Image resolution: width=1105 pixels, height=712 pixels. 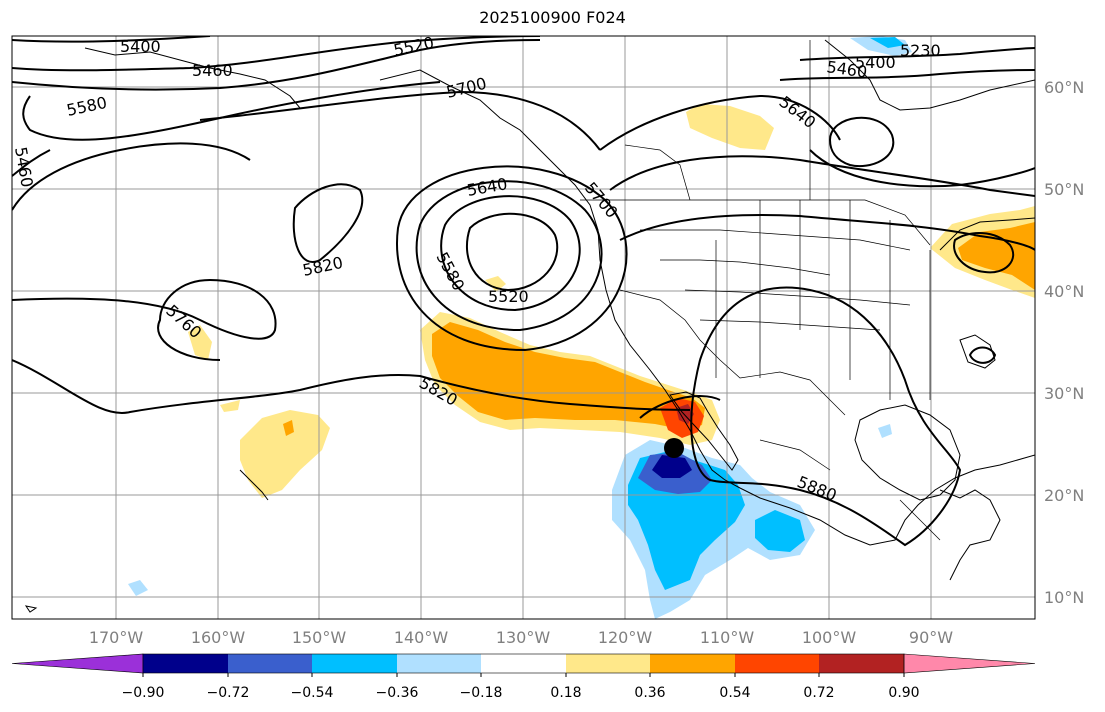 What do you see at coordinates (730, 127) in the screenshot?
I see `positive-anomaly-patch-yukon` at bounding box center [730, 127].